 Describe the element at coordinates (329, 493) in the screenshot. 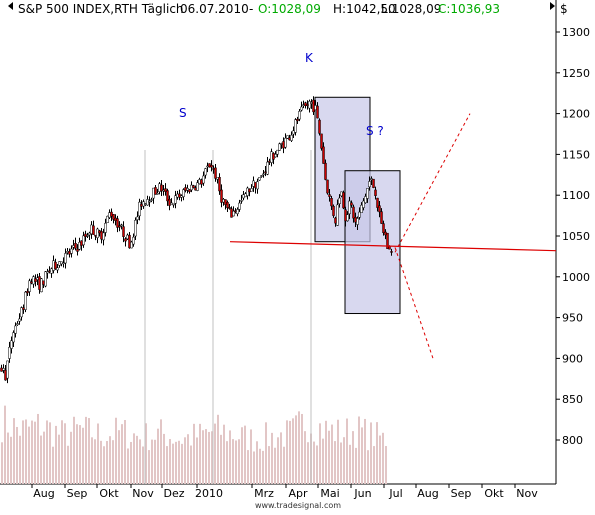

I see `x-tick-label: Mai` at that location.